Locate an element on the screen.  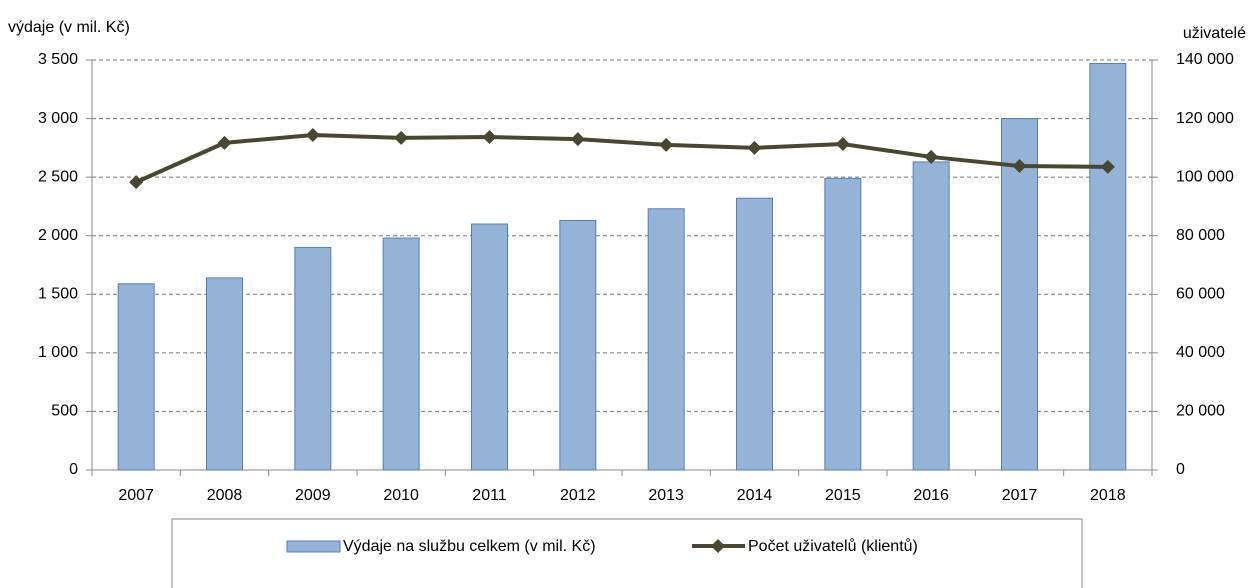
x-tick-label: 2018 is located at coordinates (1108, 495).